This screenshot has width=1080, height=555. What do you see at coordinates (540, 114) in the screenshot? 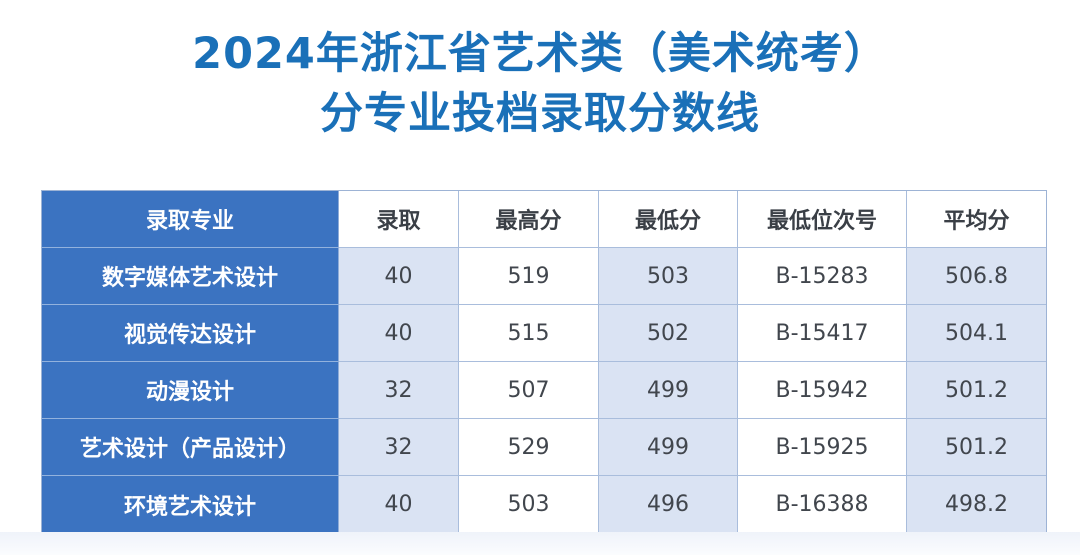
I see `page-title-line2: 分专业投档录取分数线` at bounding box center [540, 114].